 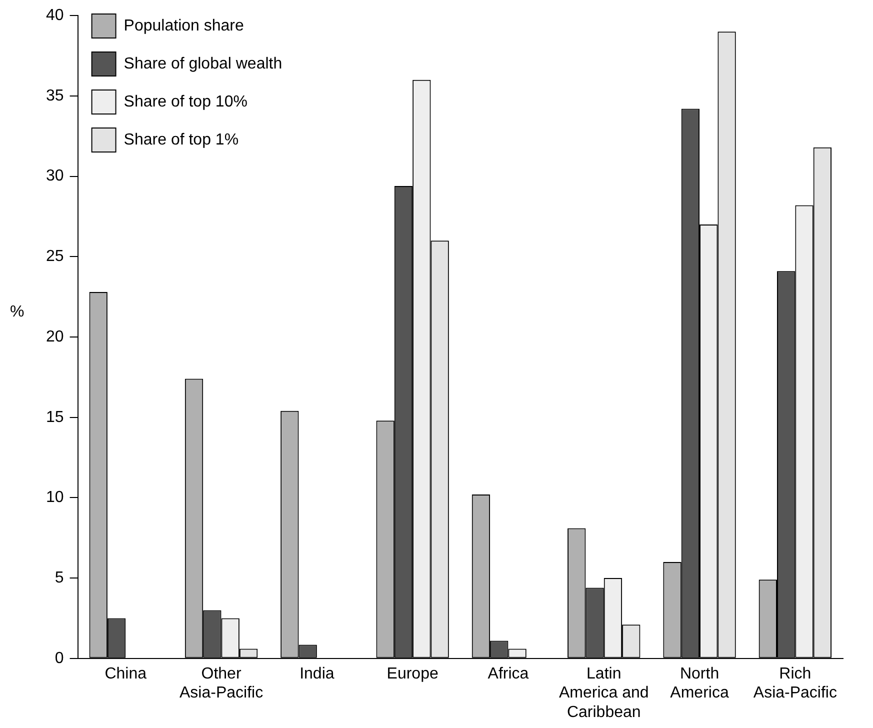 What do you see at coordinates (184, 25) in the screenshot?
I see `legend-label: Population share` at bounding box center [184, 25].